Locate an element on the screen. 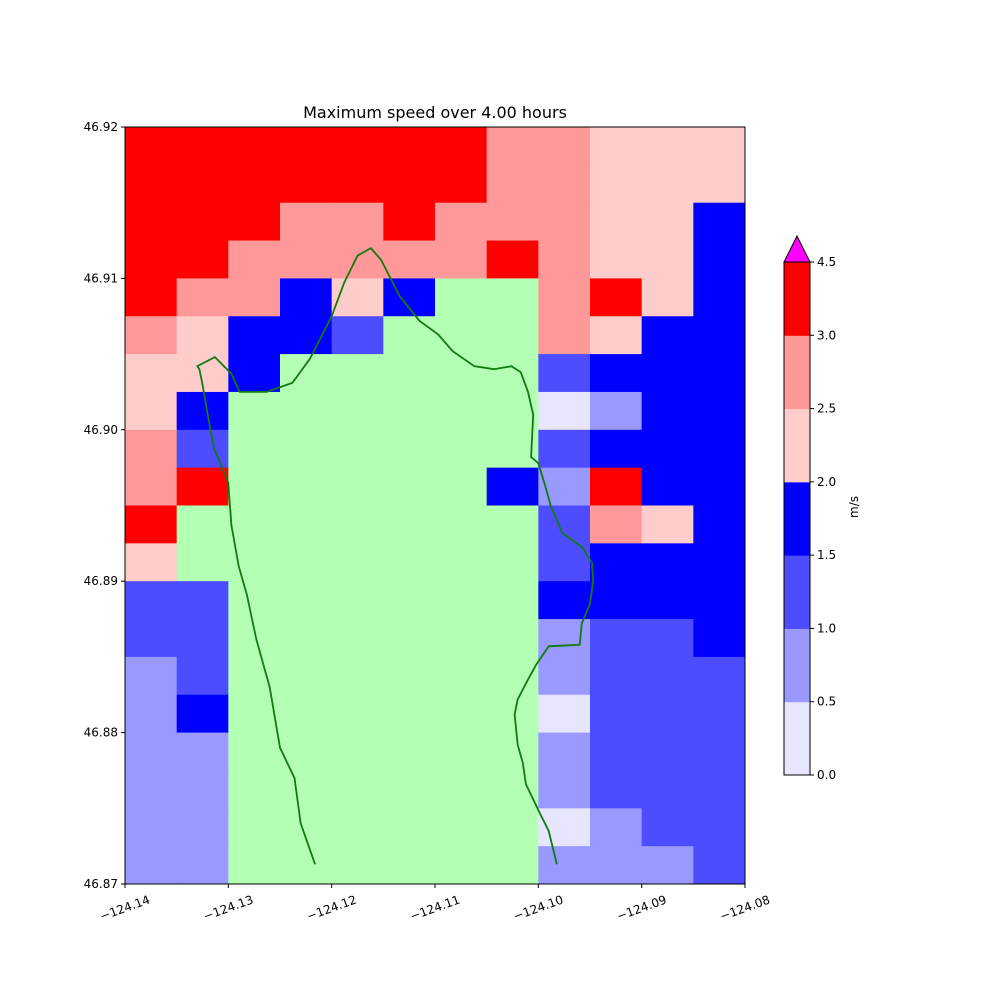  y-tick-label: 46.90 is located at coordinates (101, 430).